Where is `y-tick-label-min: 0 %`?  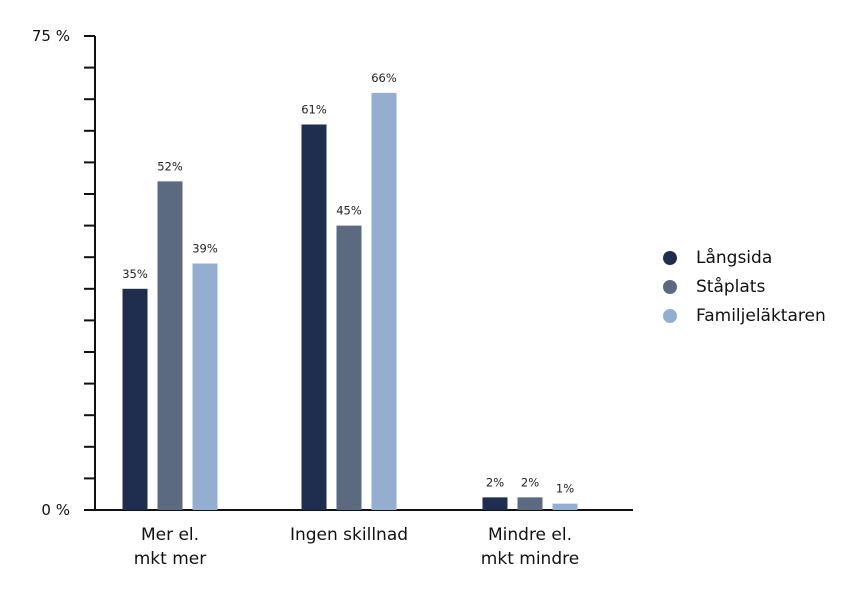 y-tick-label-min: 0 % is located at coordinates (55, 510).